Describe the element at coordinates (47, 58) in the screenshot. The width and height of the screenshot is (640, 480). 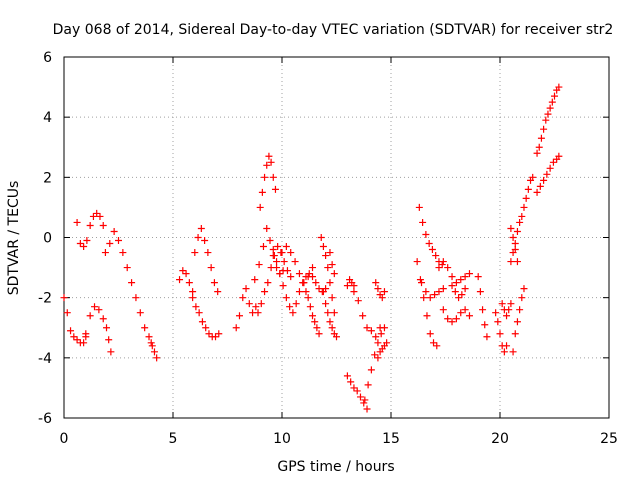
I see `y-tick-label: 6` at that location.